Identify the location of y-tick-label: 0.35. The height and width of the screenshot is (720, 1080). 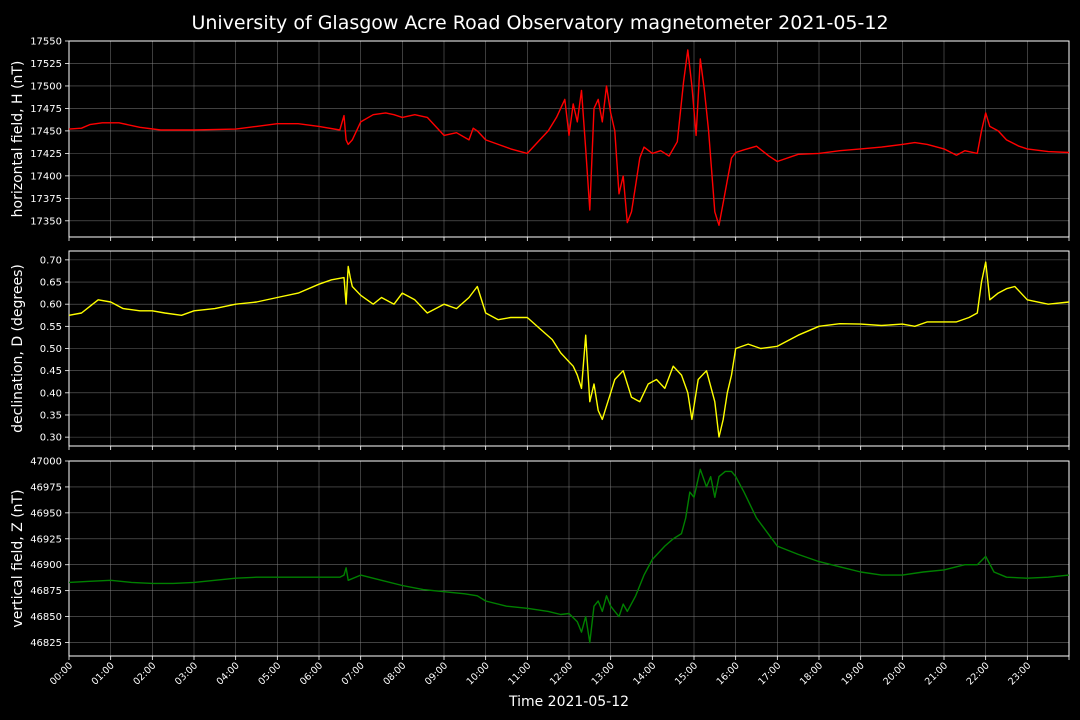
(51, 415).